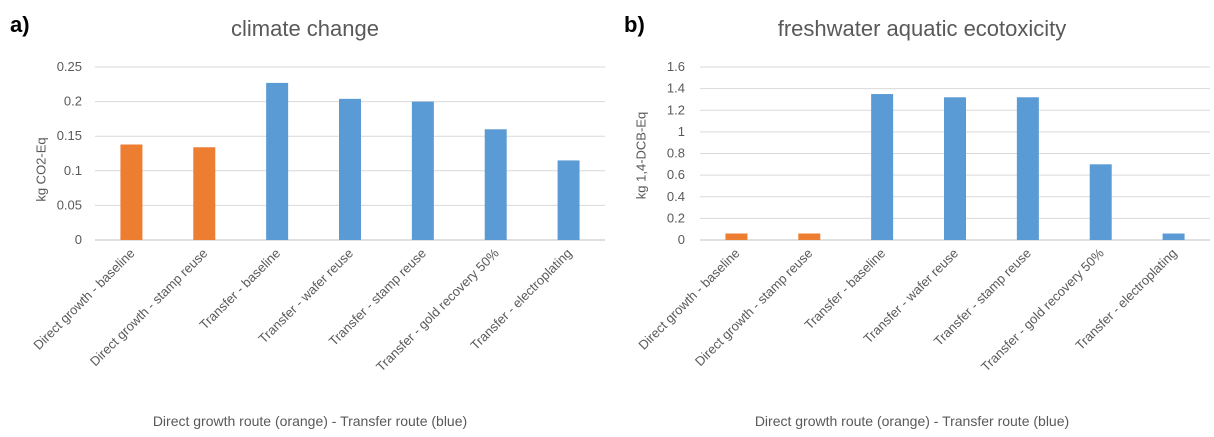 The image size is (1214, 437). I want to click on y-tick-label: 1.6, so click(676, 66).